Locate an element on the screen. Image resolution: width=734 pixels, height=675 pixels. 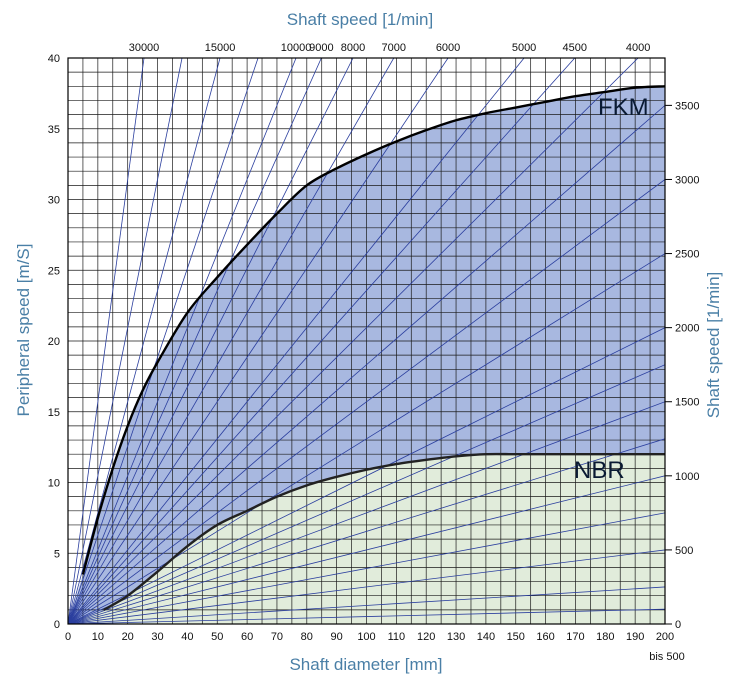
top-axis-title: Shaft speed [1/min] is located at coordinates (360, 19).